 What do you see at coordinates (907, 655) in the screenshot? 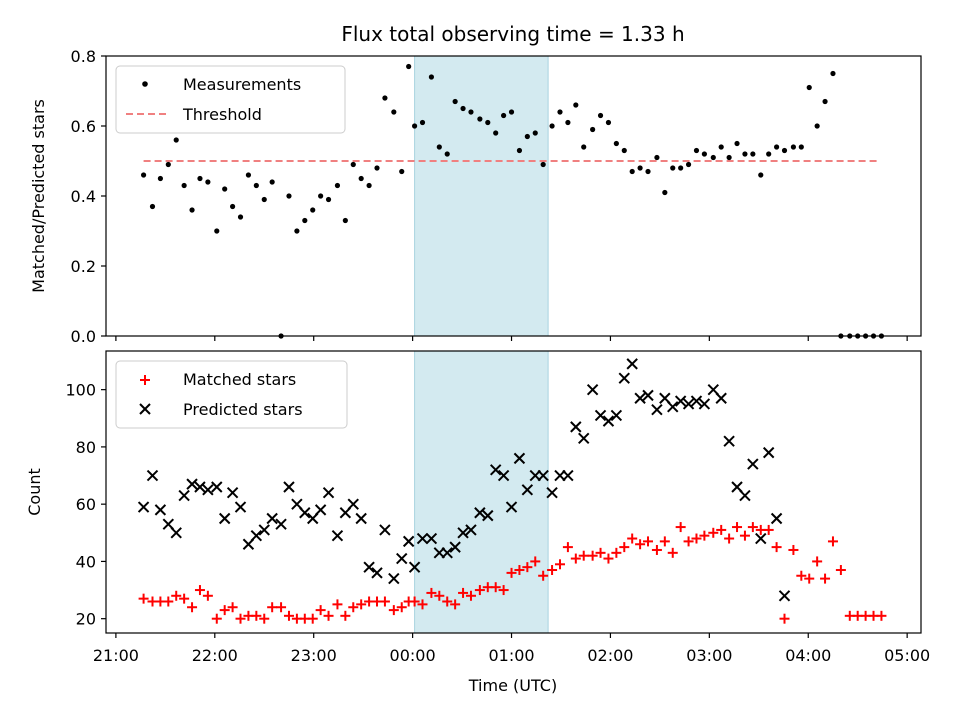
I see `x-tick-label: 05:00` at bounding box center [907, 655].